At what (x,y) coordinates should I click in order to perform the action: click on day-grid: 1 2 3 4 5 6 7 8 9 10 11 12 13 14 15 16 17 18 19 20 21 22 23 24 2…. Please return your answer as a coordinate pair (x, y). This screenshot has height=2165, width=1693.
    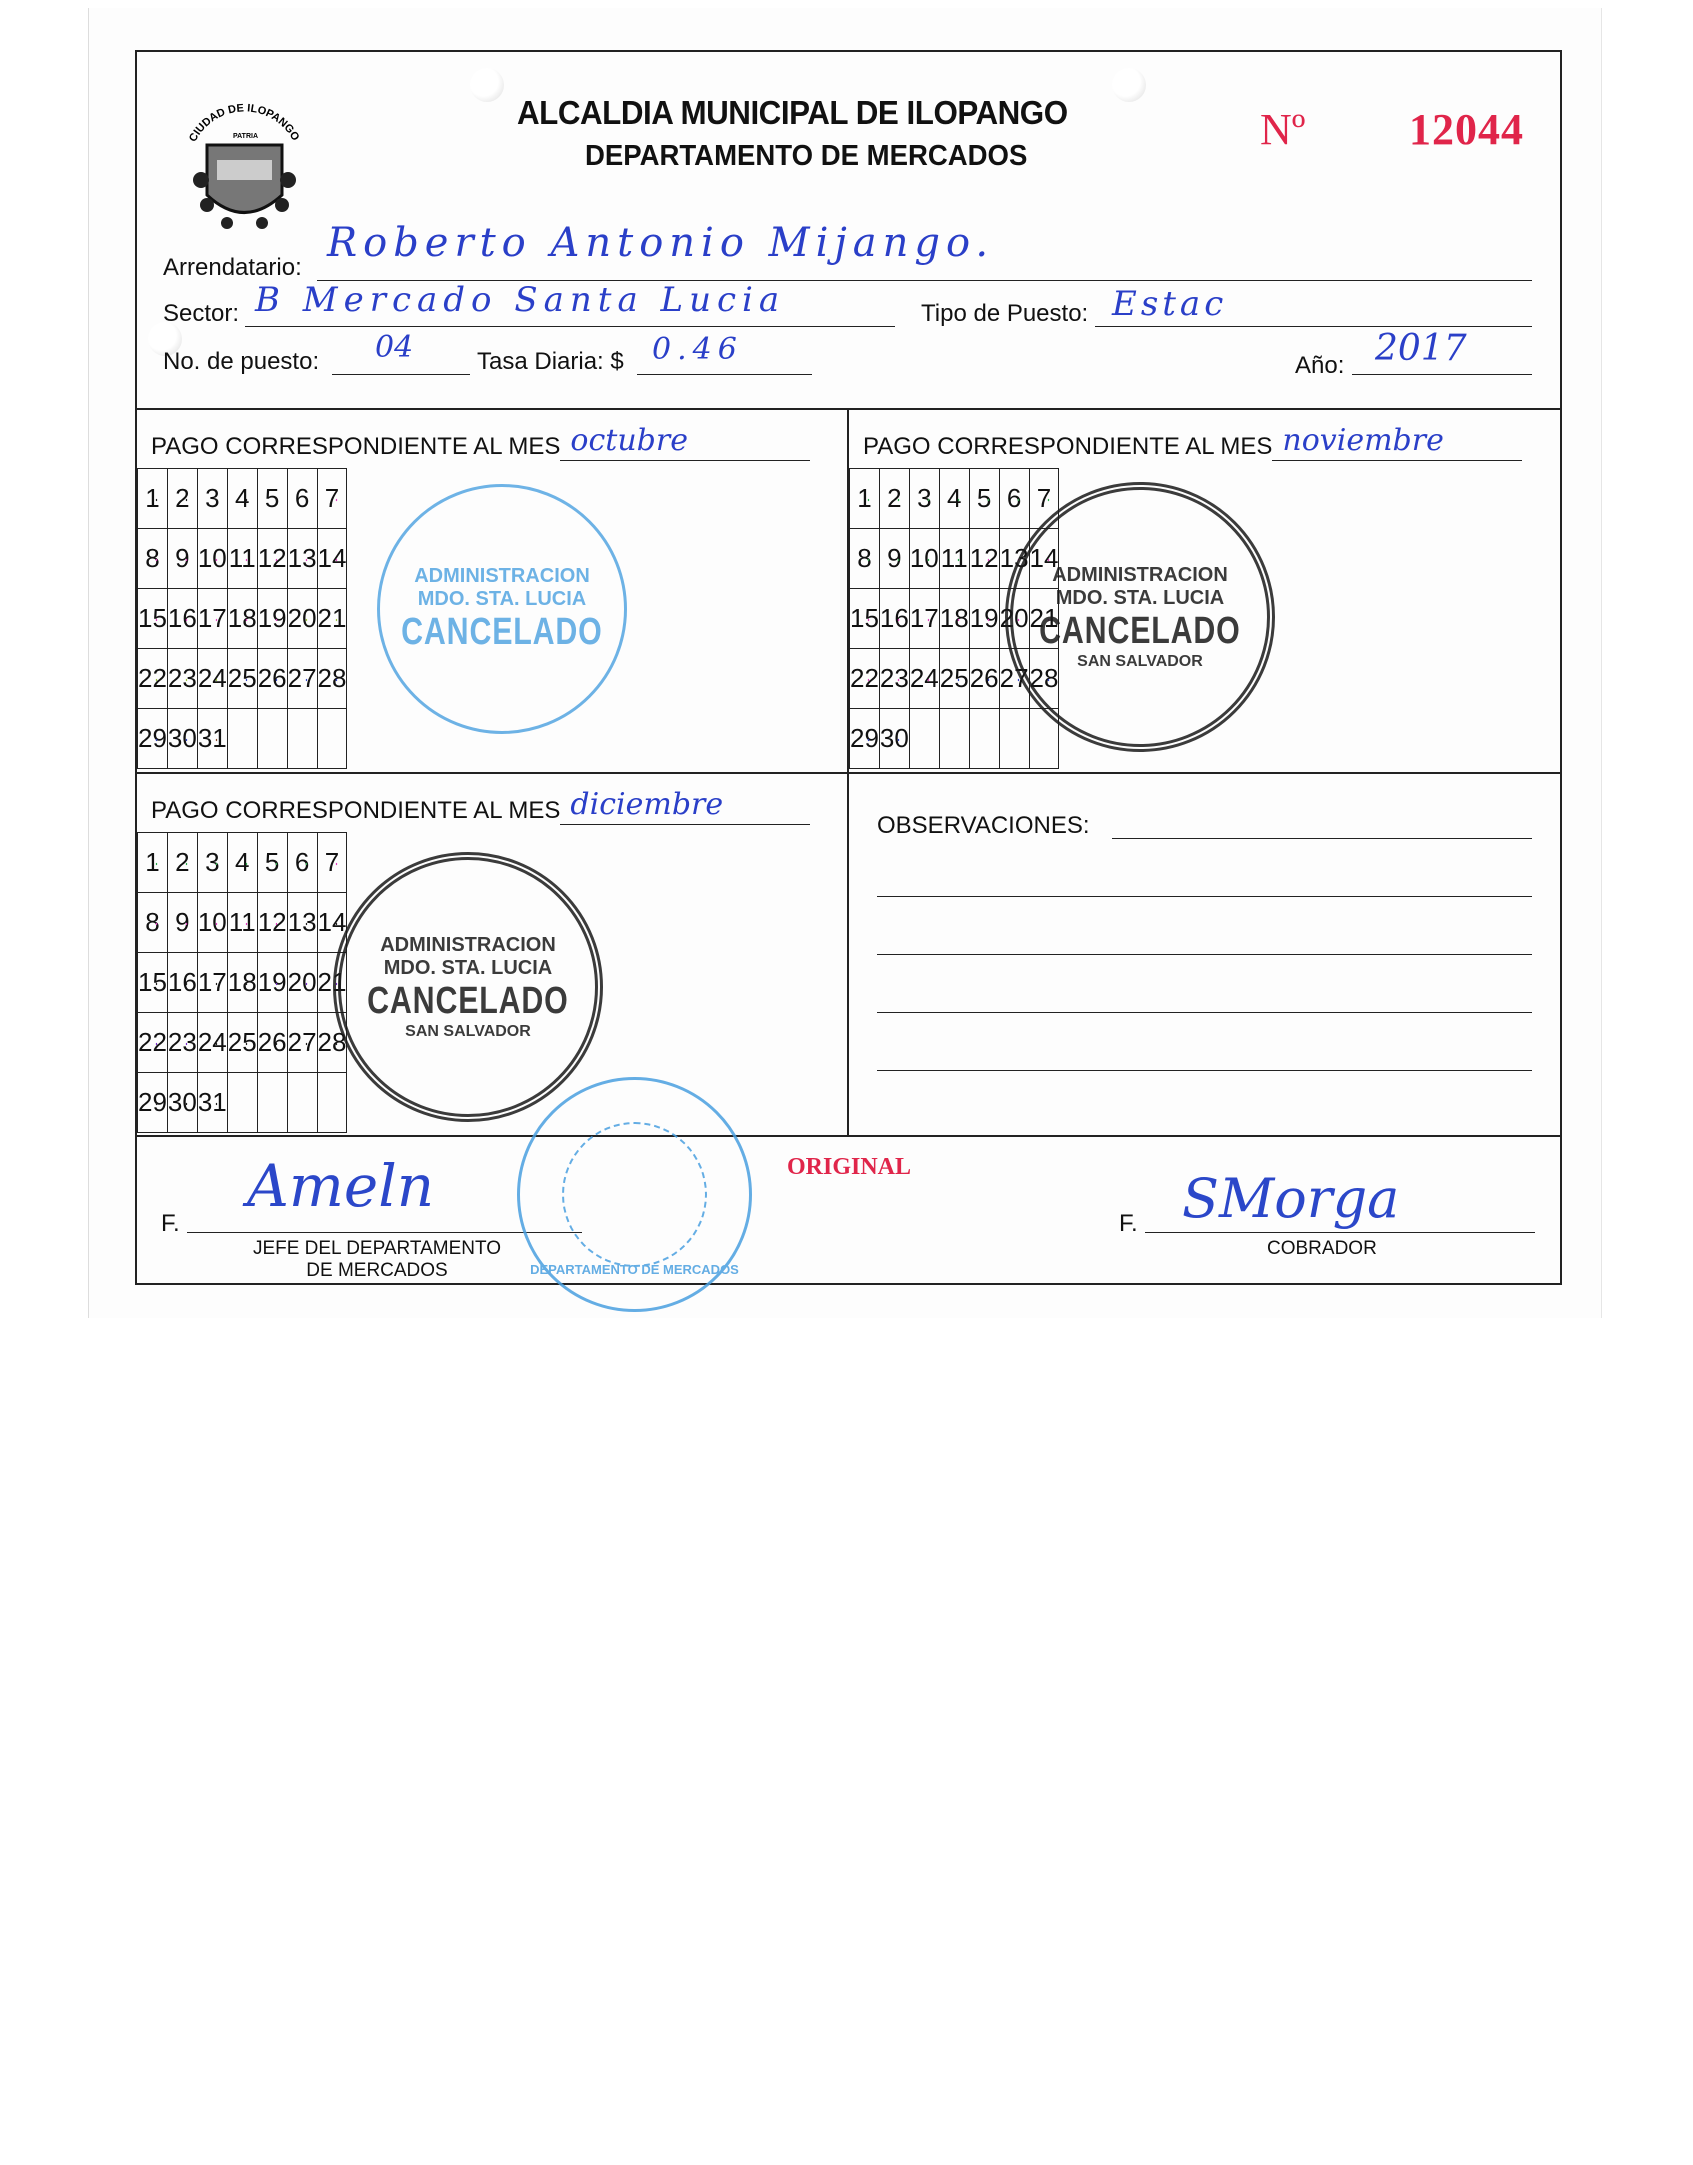
    Looking at the image, I should click on (242, 618).